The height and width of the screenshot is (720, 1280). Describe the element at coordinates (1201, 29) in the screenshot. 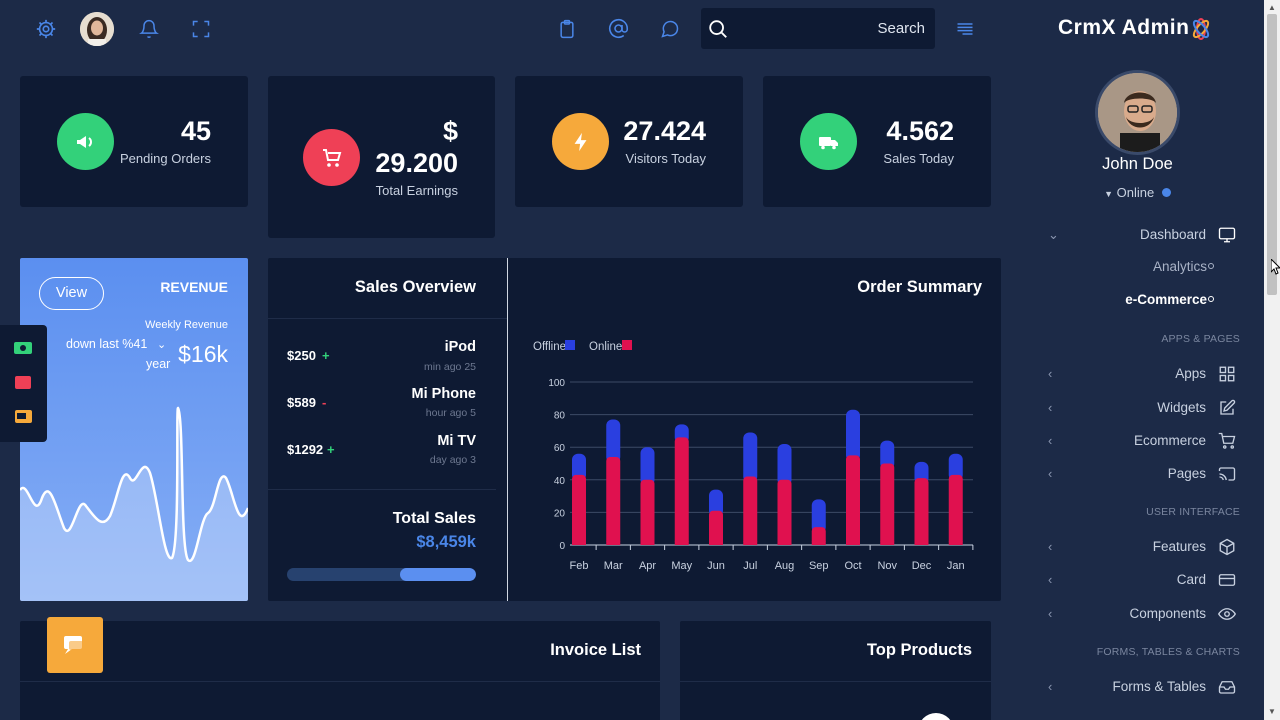

I see `lotus-icon` at that location.